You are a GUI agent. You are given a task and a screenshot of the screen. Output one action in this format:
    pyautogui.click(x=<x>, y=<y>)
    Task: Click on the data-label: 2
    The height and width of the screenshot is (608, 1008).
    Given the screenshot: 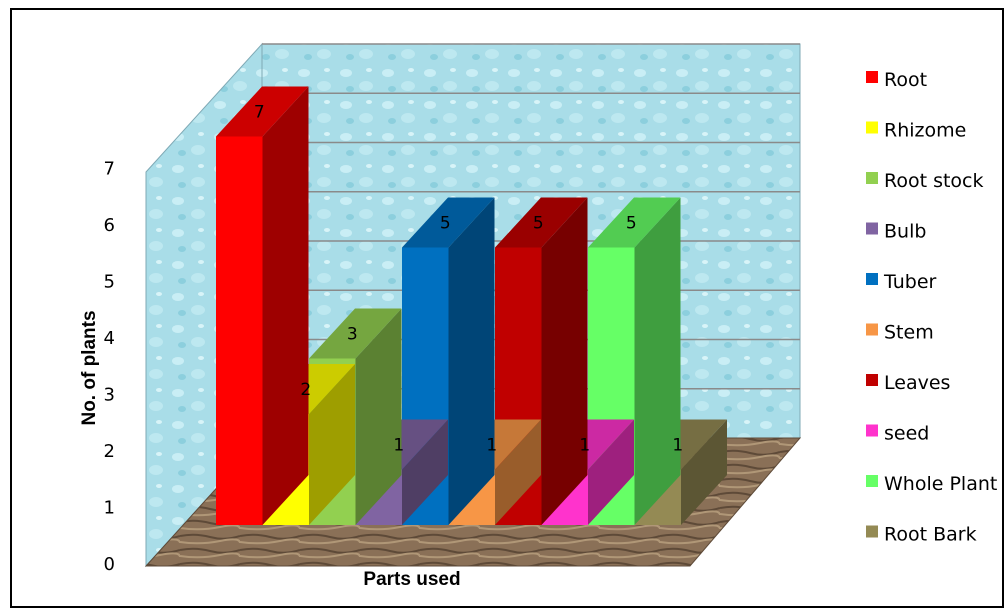 What is the action you would take?
    pyautogui.click(x=305, y=390)
    